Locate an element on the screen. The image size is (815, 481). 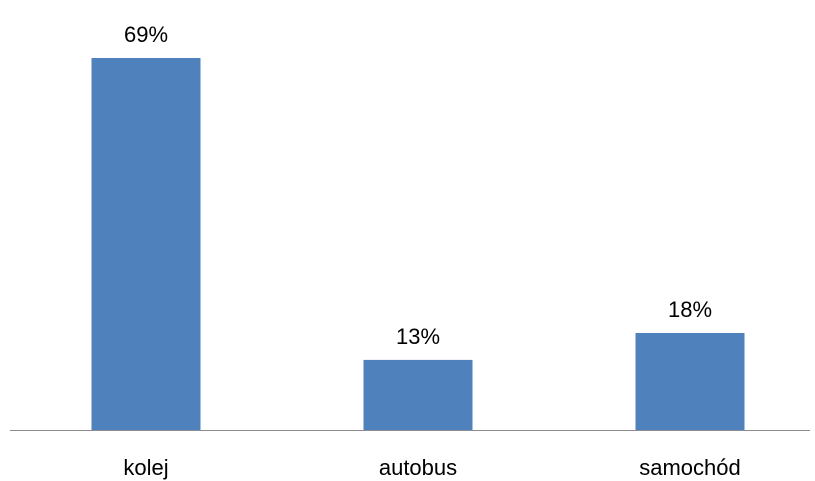
x-tick-label-2: samochód is located at coordinates (690, 467).